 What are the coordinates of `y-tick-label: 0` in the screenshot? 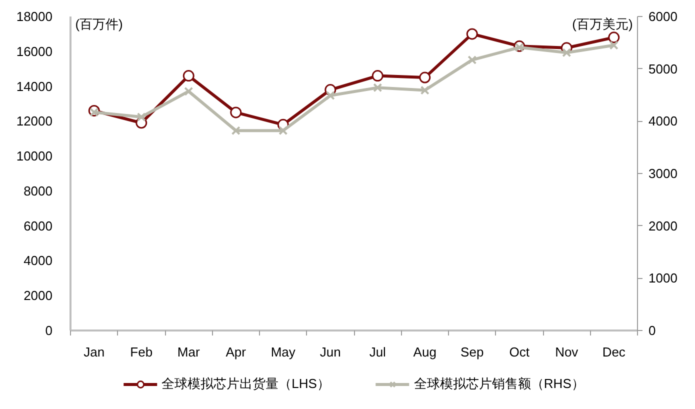 It's located at (49, 330).